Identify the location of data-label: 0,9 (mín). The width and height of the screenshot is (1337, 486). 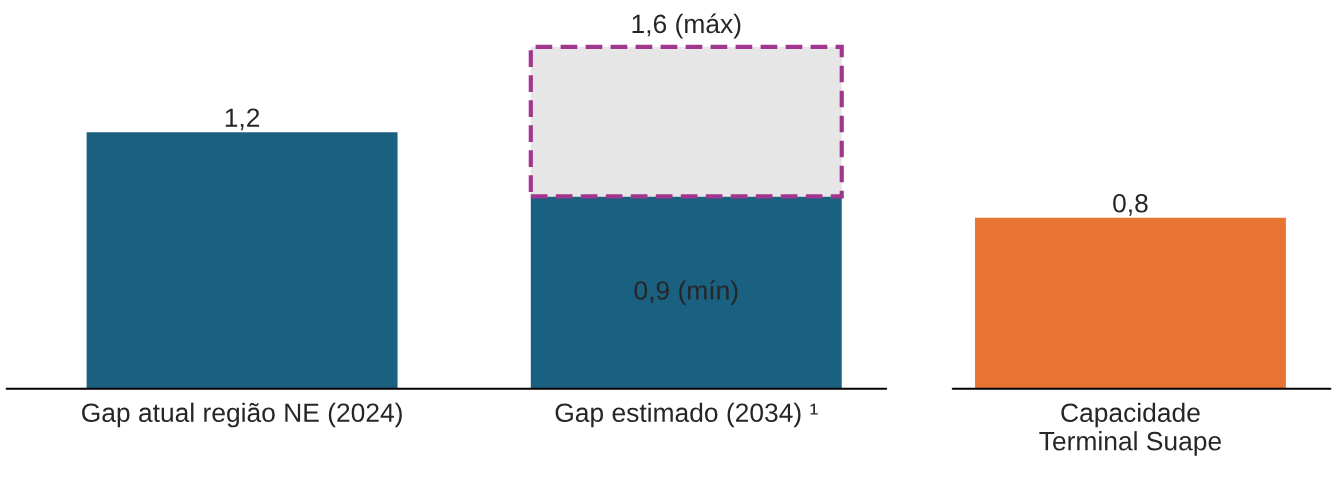
(686, 293).